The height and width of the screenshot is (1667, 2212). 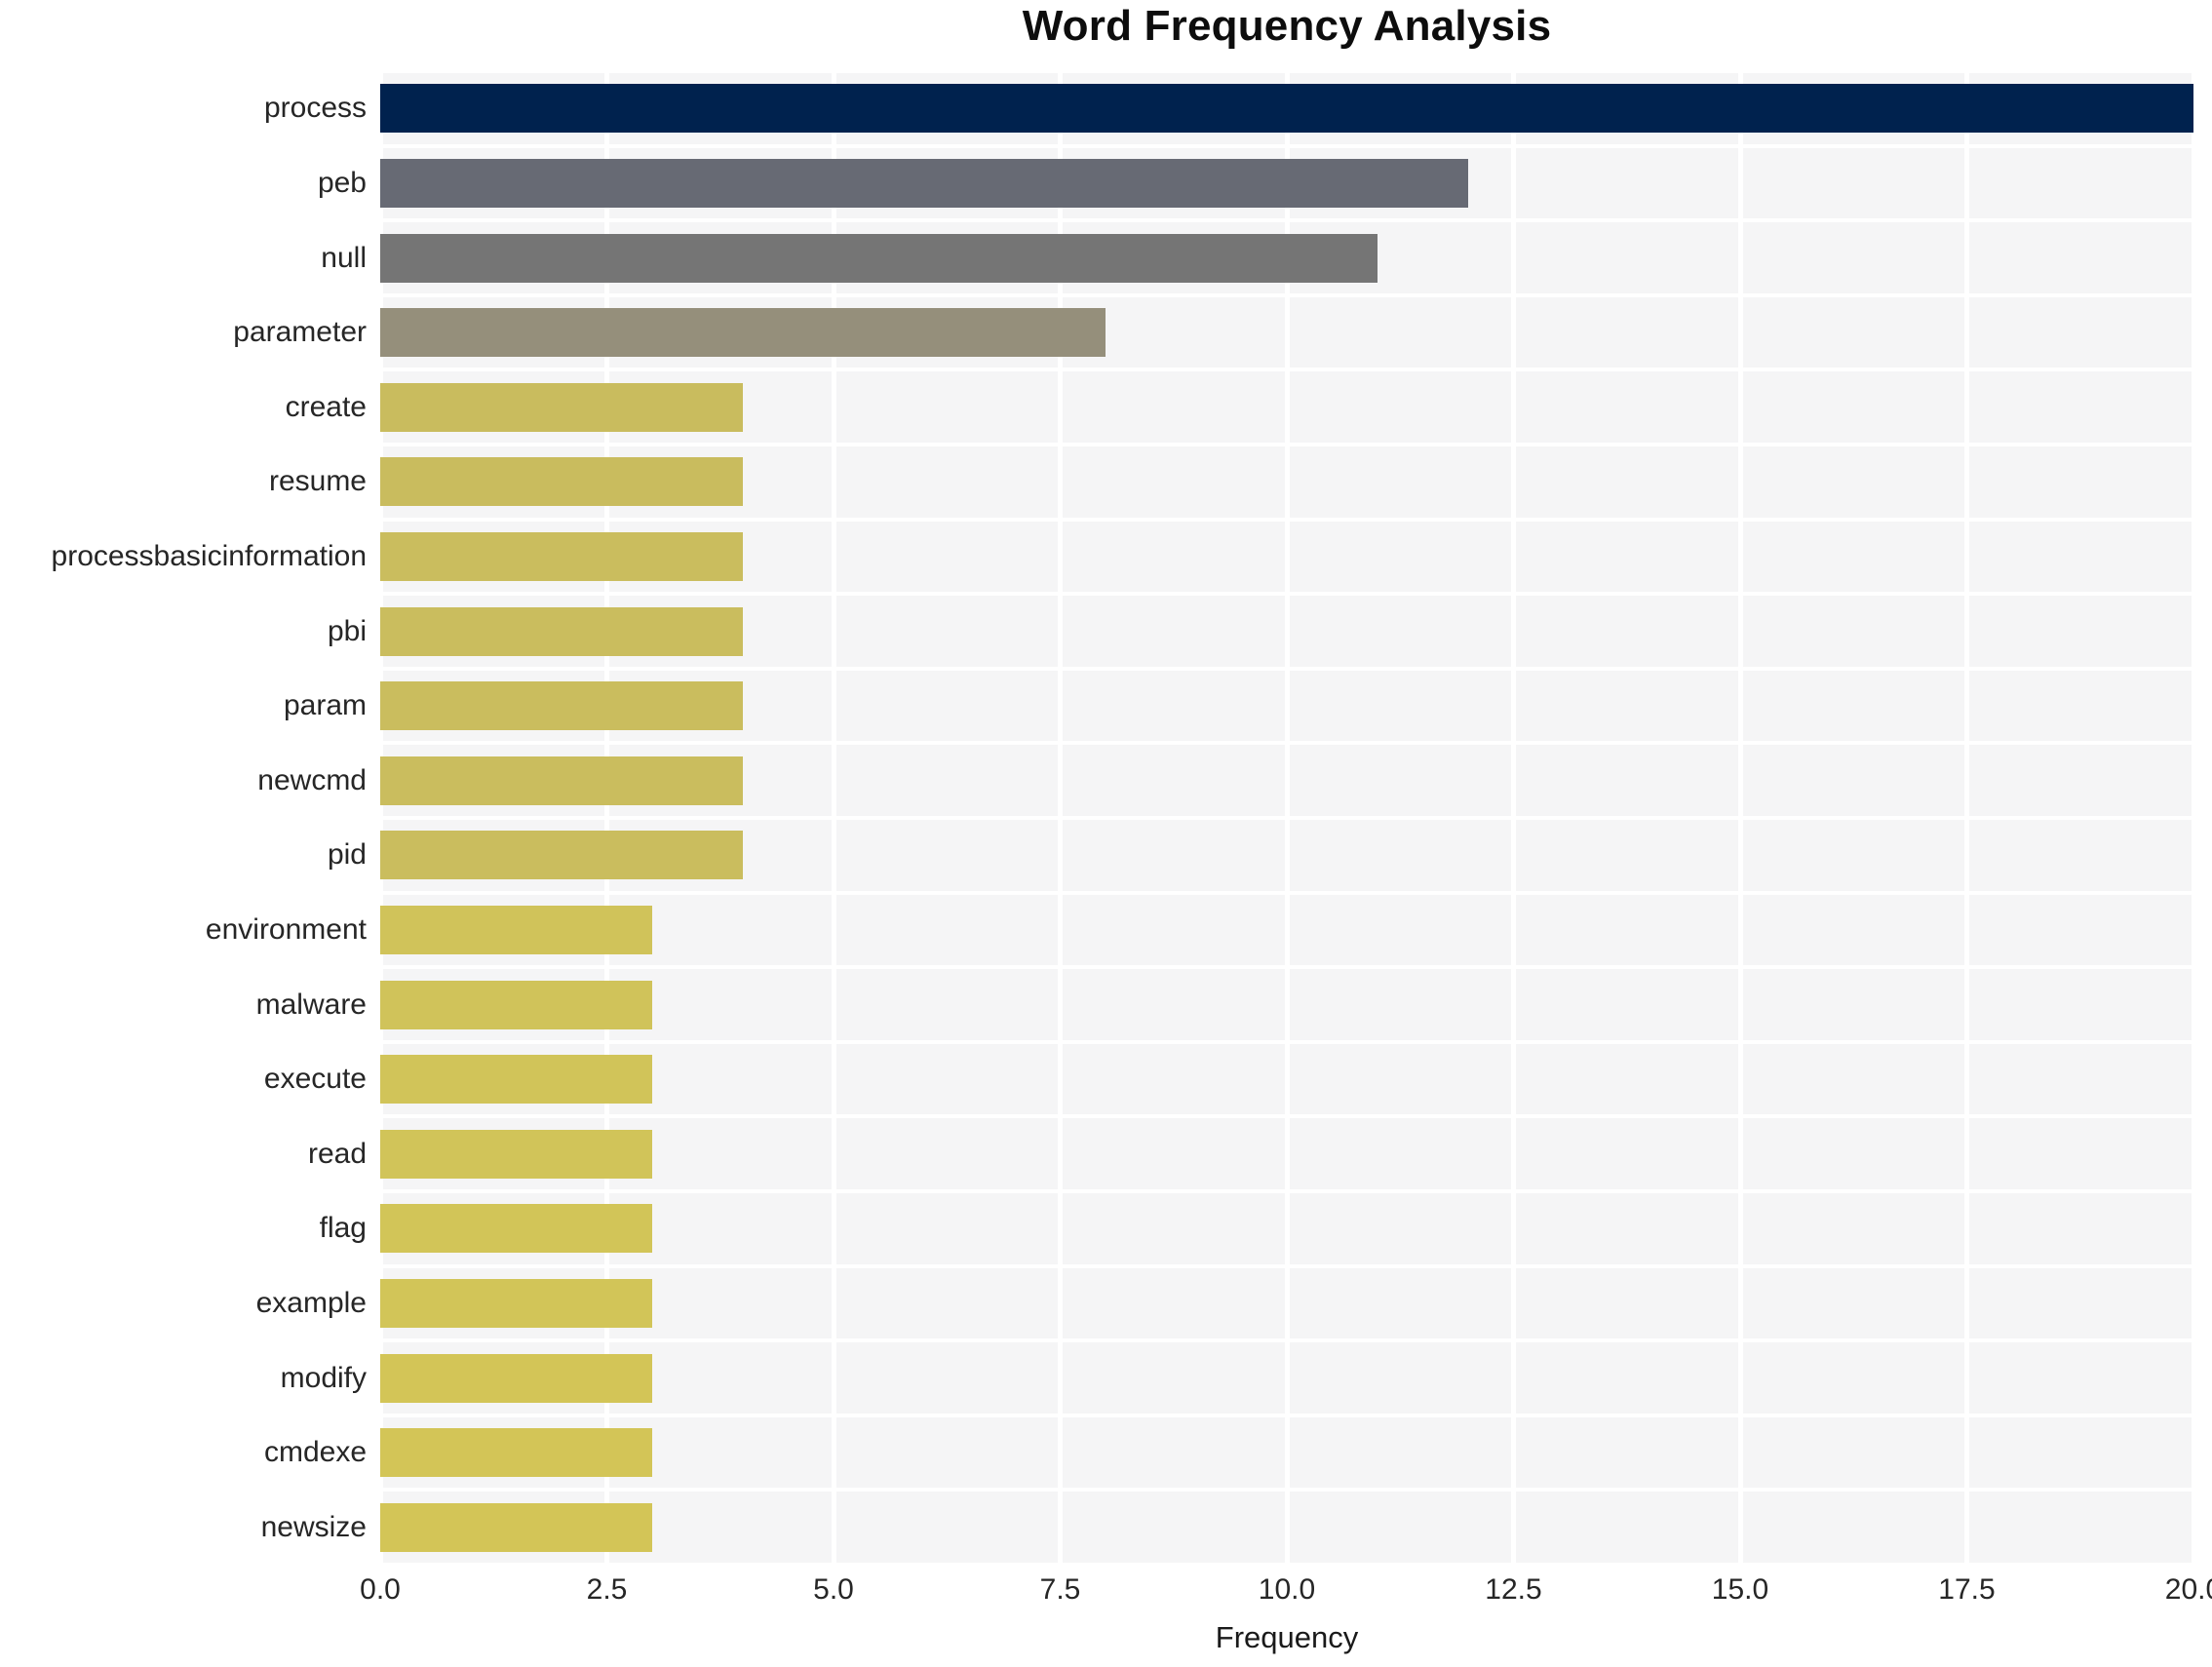 What do you see at coordinates (312, 779) in the screenshot?
I see `y-axis-tick-label: newcmd` at bounding box center [312, 779].